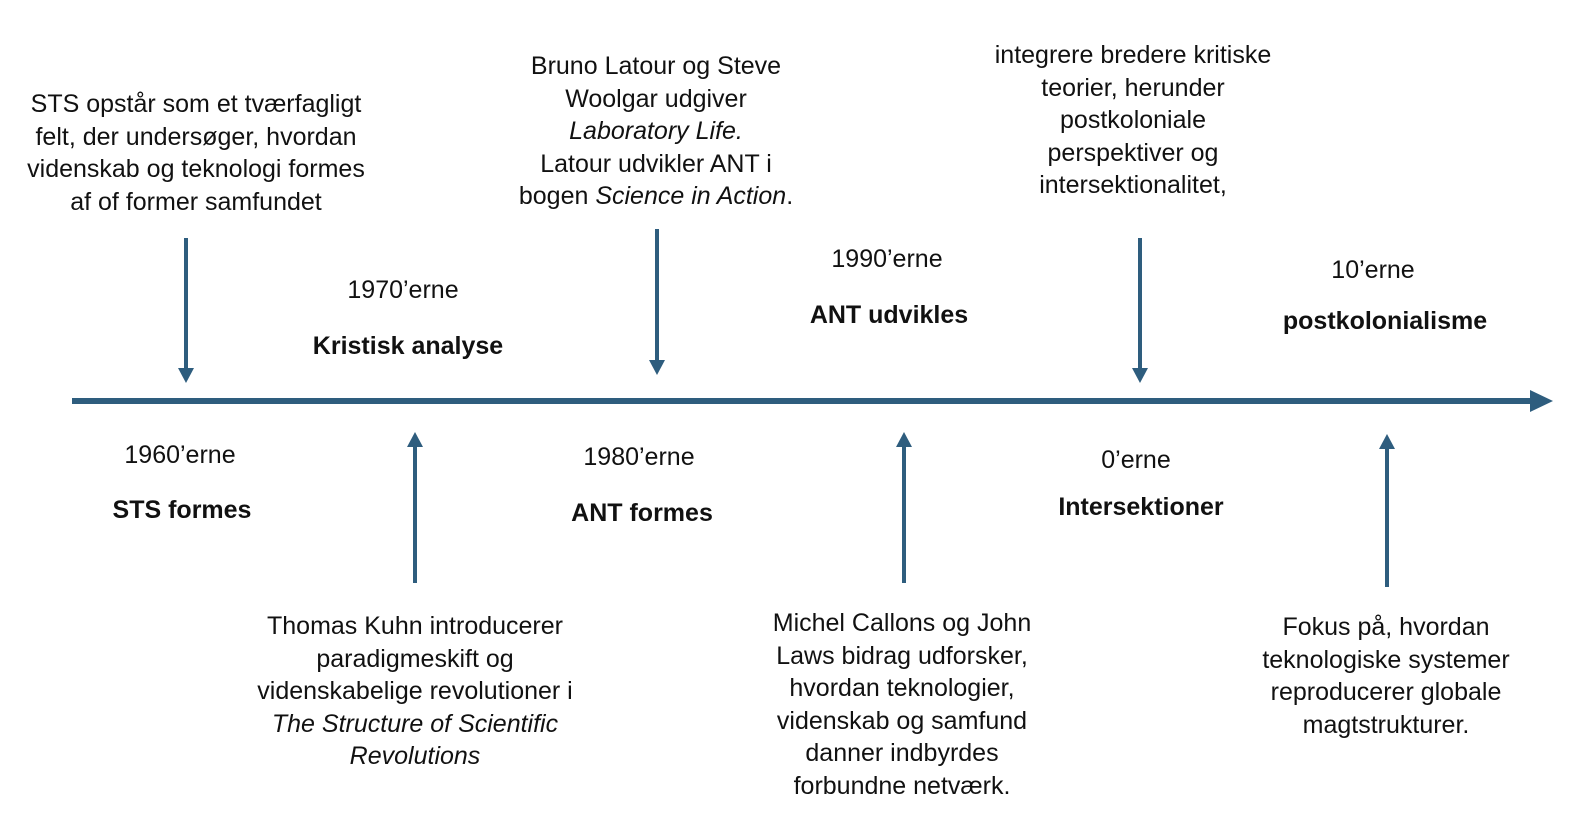 Image resolution: width=1576 pixels, height=822 pixels. I want to click on description-line: Thomas Kuhn introducerer, so click(415, 626).